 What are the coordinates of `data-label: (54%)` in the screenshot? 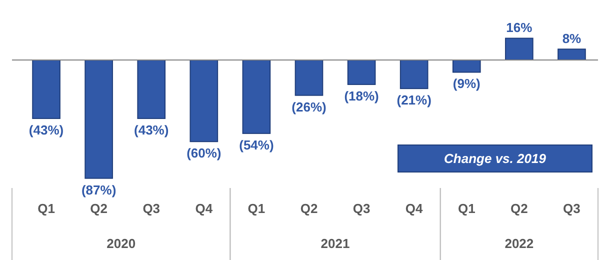 It's located at (256, 144).